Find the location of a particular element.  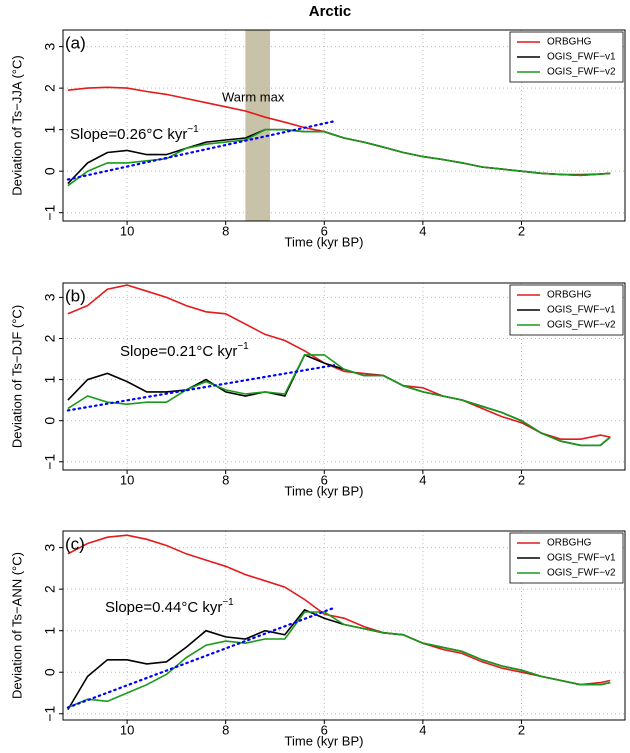

slope-annotation: Slope=0.26°C kyr−1 is located at coordinates (134, 133).